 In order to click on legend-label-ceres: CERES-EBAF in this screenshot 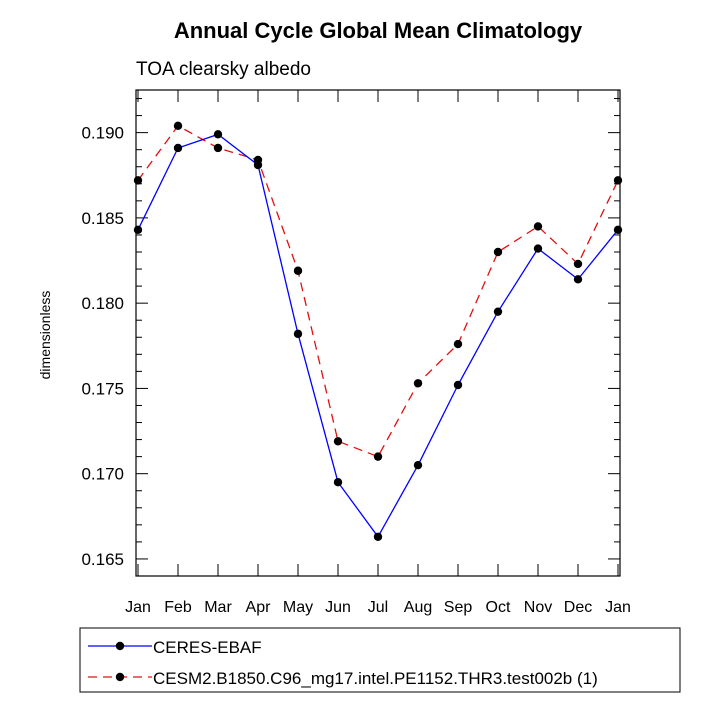, I will do `click(207, 647)`.